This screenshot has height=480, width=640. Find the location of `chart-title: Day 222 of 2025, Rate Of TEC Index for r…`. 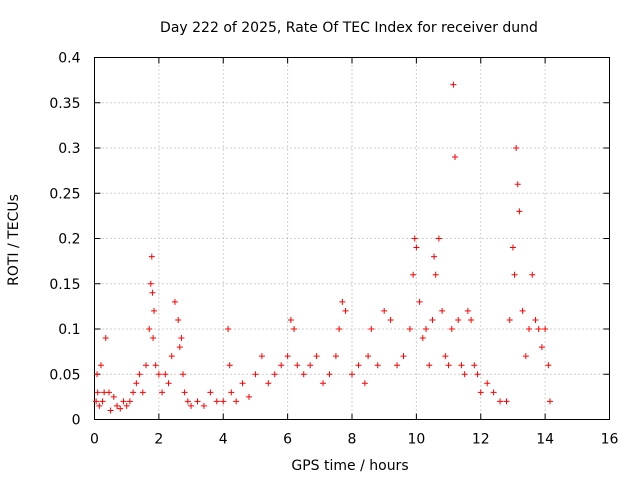

chart-title: Day 222 of 2025, Rate Of TEC Index for r… is located at coordinates (349, 28).